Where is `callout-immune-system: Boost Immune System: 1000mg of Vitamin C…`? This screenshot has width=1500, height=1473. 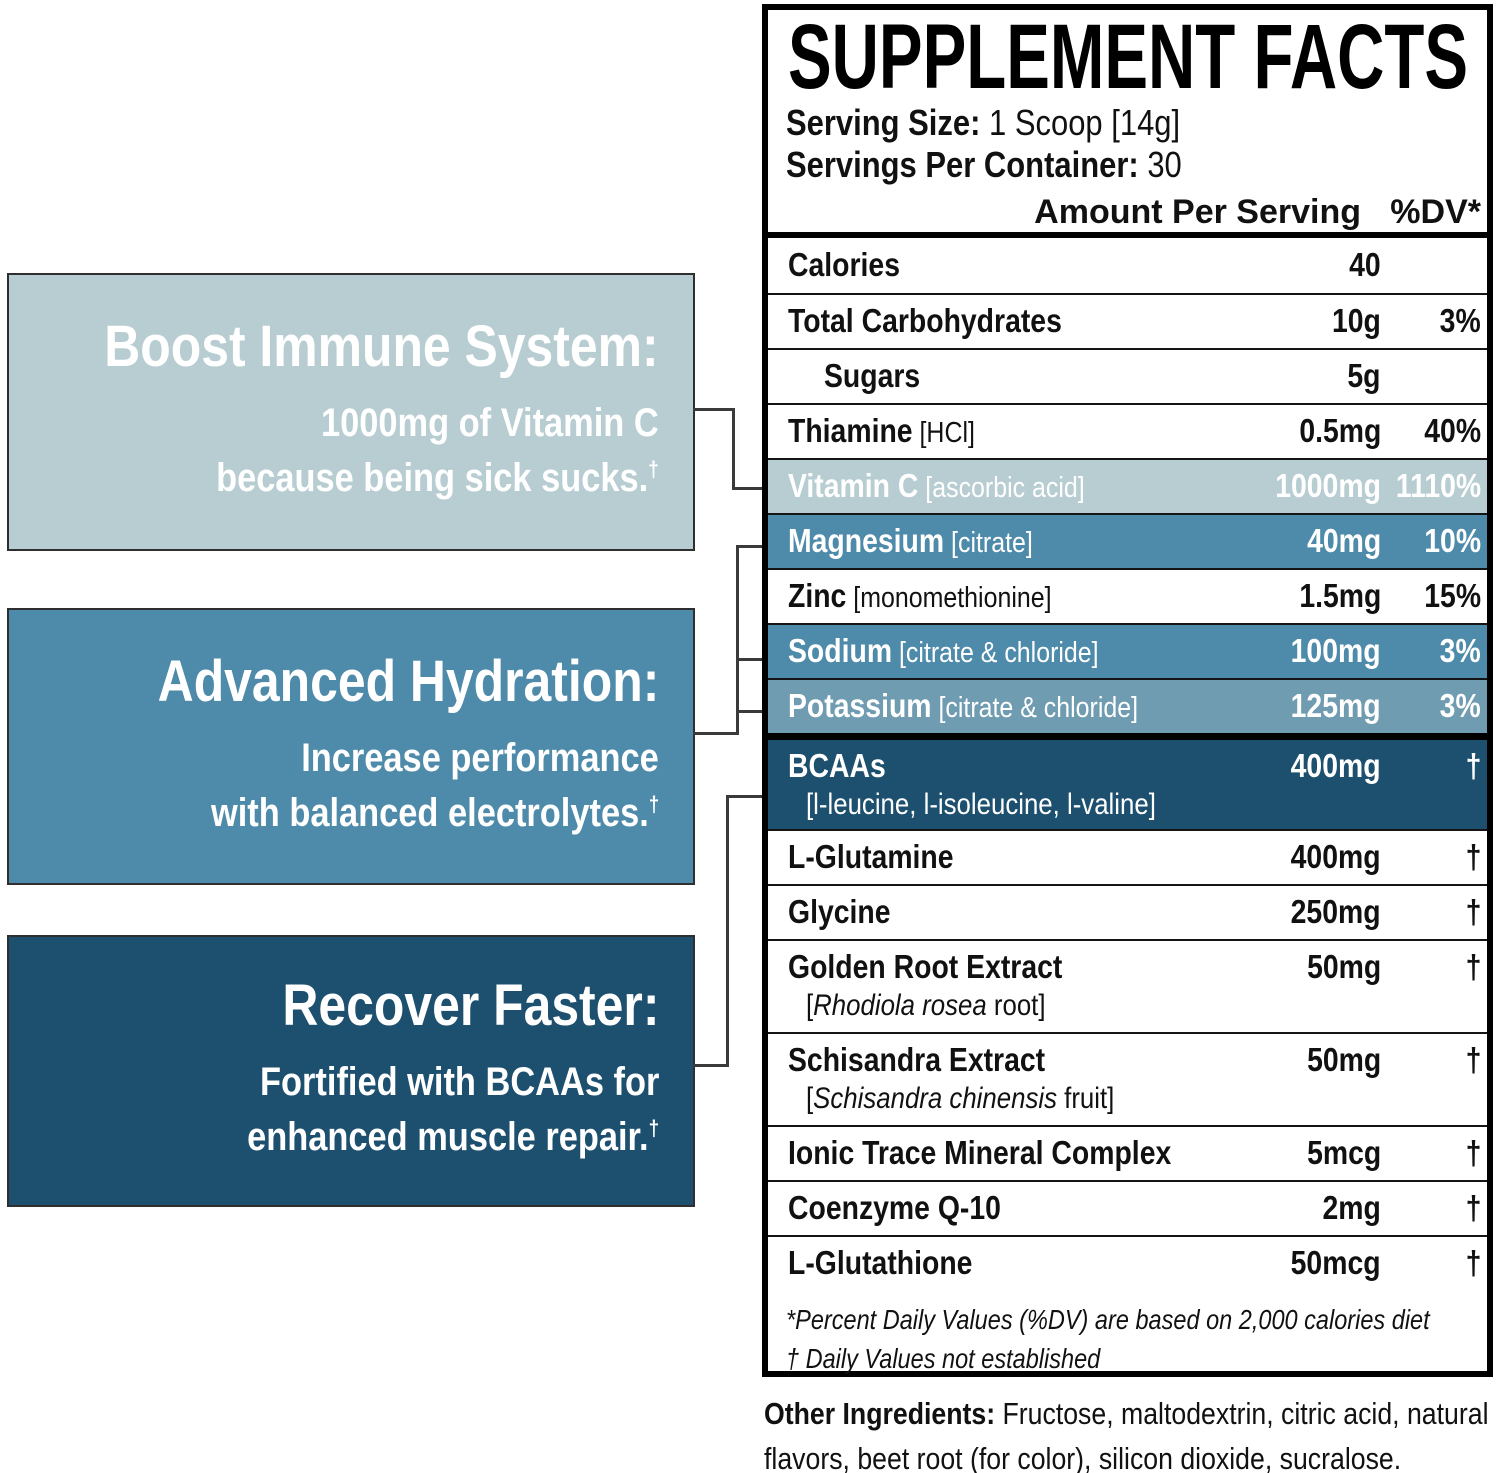 callout-immune-system: Boost Immune System: 1000mg of Vitamin C… is located at coordinates (351, 412).